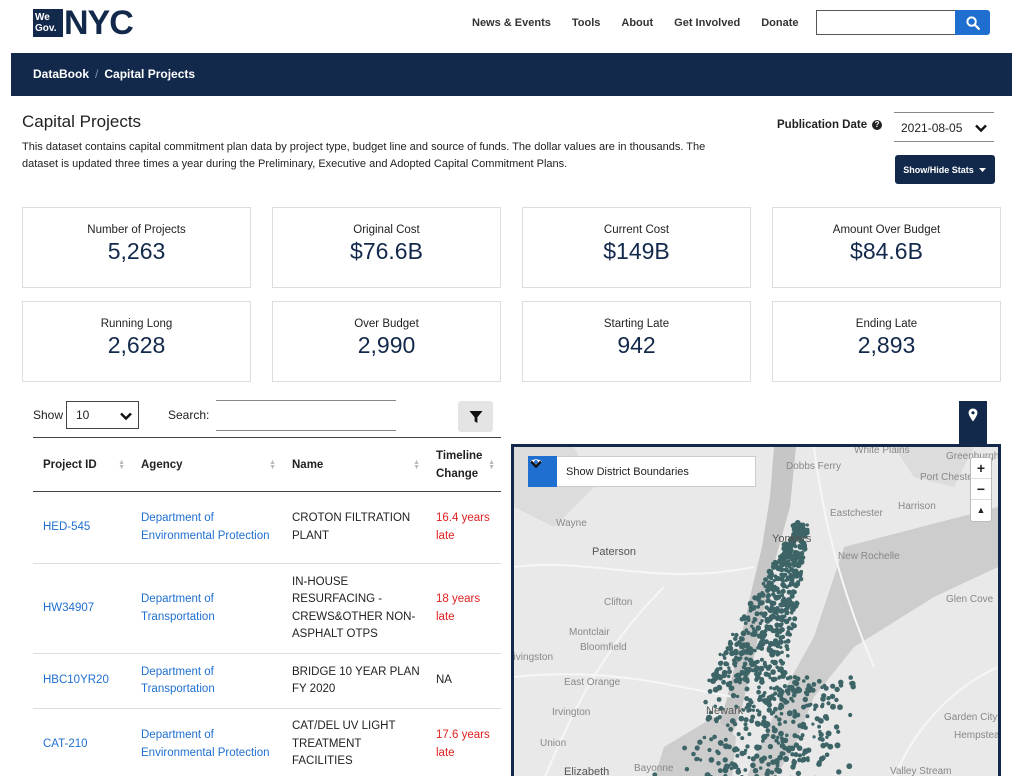 This screenshot has height=776, width=1024. Describe the element at coordinates (102, 415) in the screenshot. I see `show-entries-select: 10` at that location.